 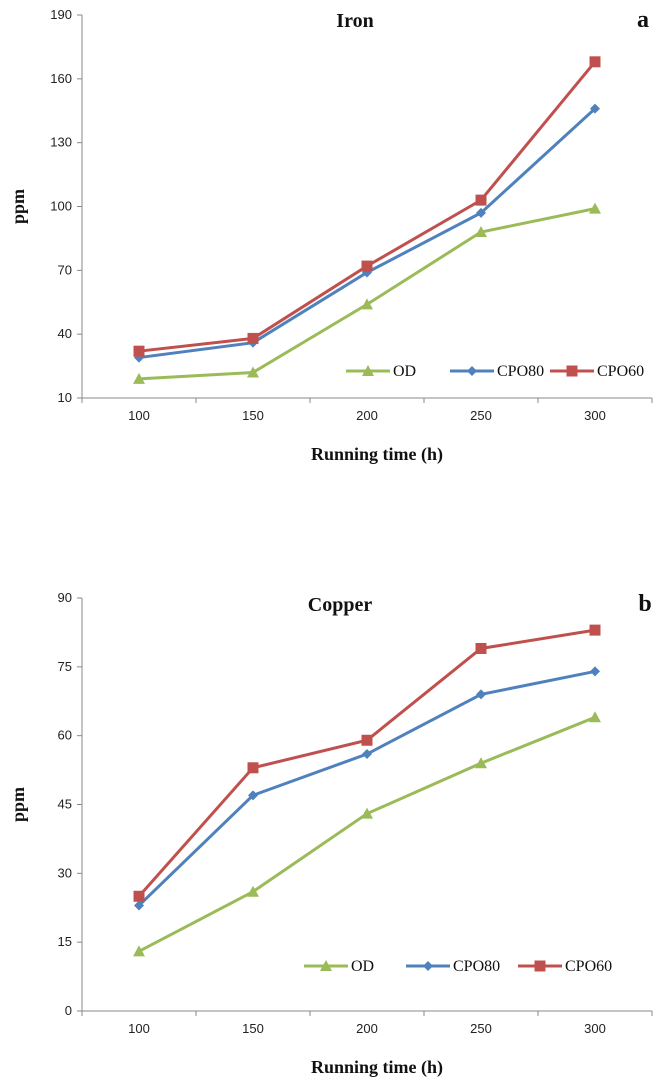 I want to click on copper-legend-cpo80: CPO80, so click(x=453, y=966).